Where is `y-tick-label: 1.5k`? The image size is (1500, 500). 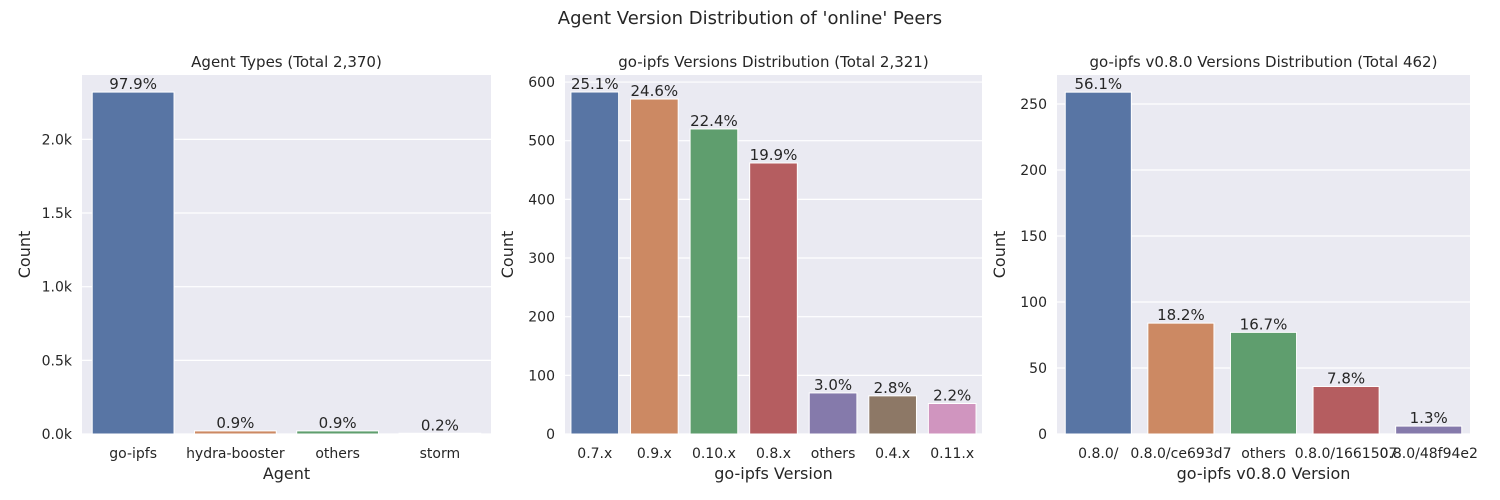
y-tick-label: 1.5k is located at coordinates (57, 214).